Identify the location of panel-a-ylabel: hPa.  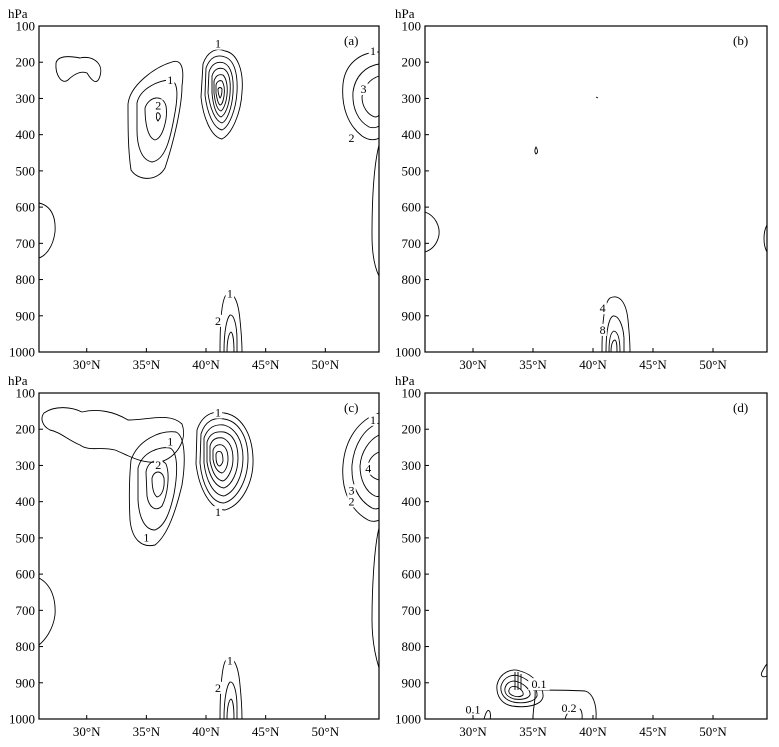
(18, 13).